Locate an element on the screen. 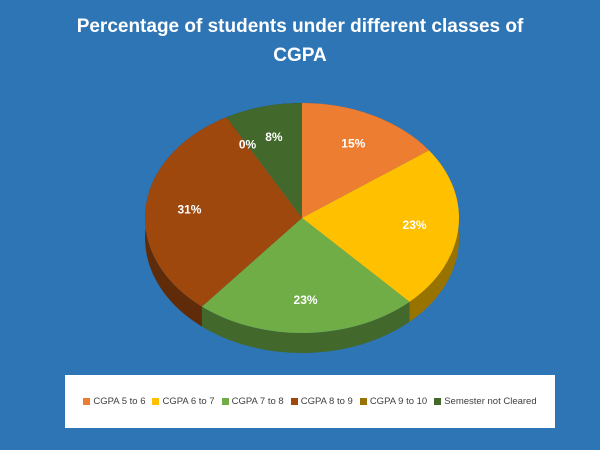 This screenshot has height=450, width=600. legend-item: CGPA 5 to 6 is located at coordinates (114, 401).